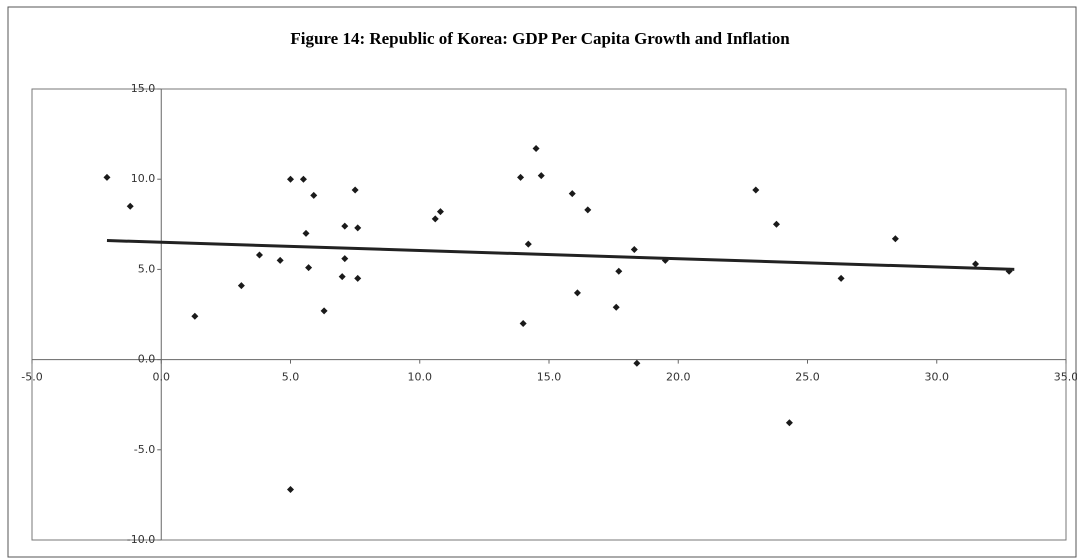 The height and width of the screenshot is (558, 1077). I want to click on y-tick-label: 10.0, so click(143, 178).